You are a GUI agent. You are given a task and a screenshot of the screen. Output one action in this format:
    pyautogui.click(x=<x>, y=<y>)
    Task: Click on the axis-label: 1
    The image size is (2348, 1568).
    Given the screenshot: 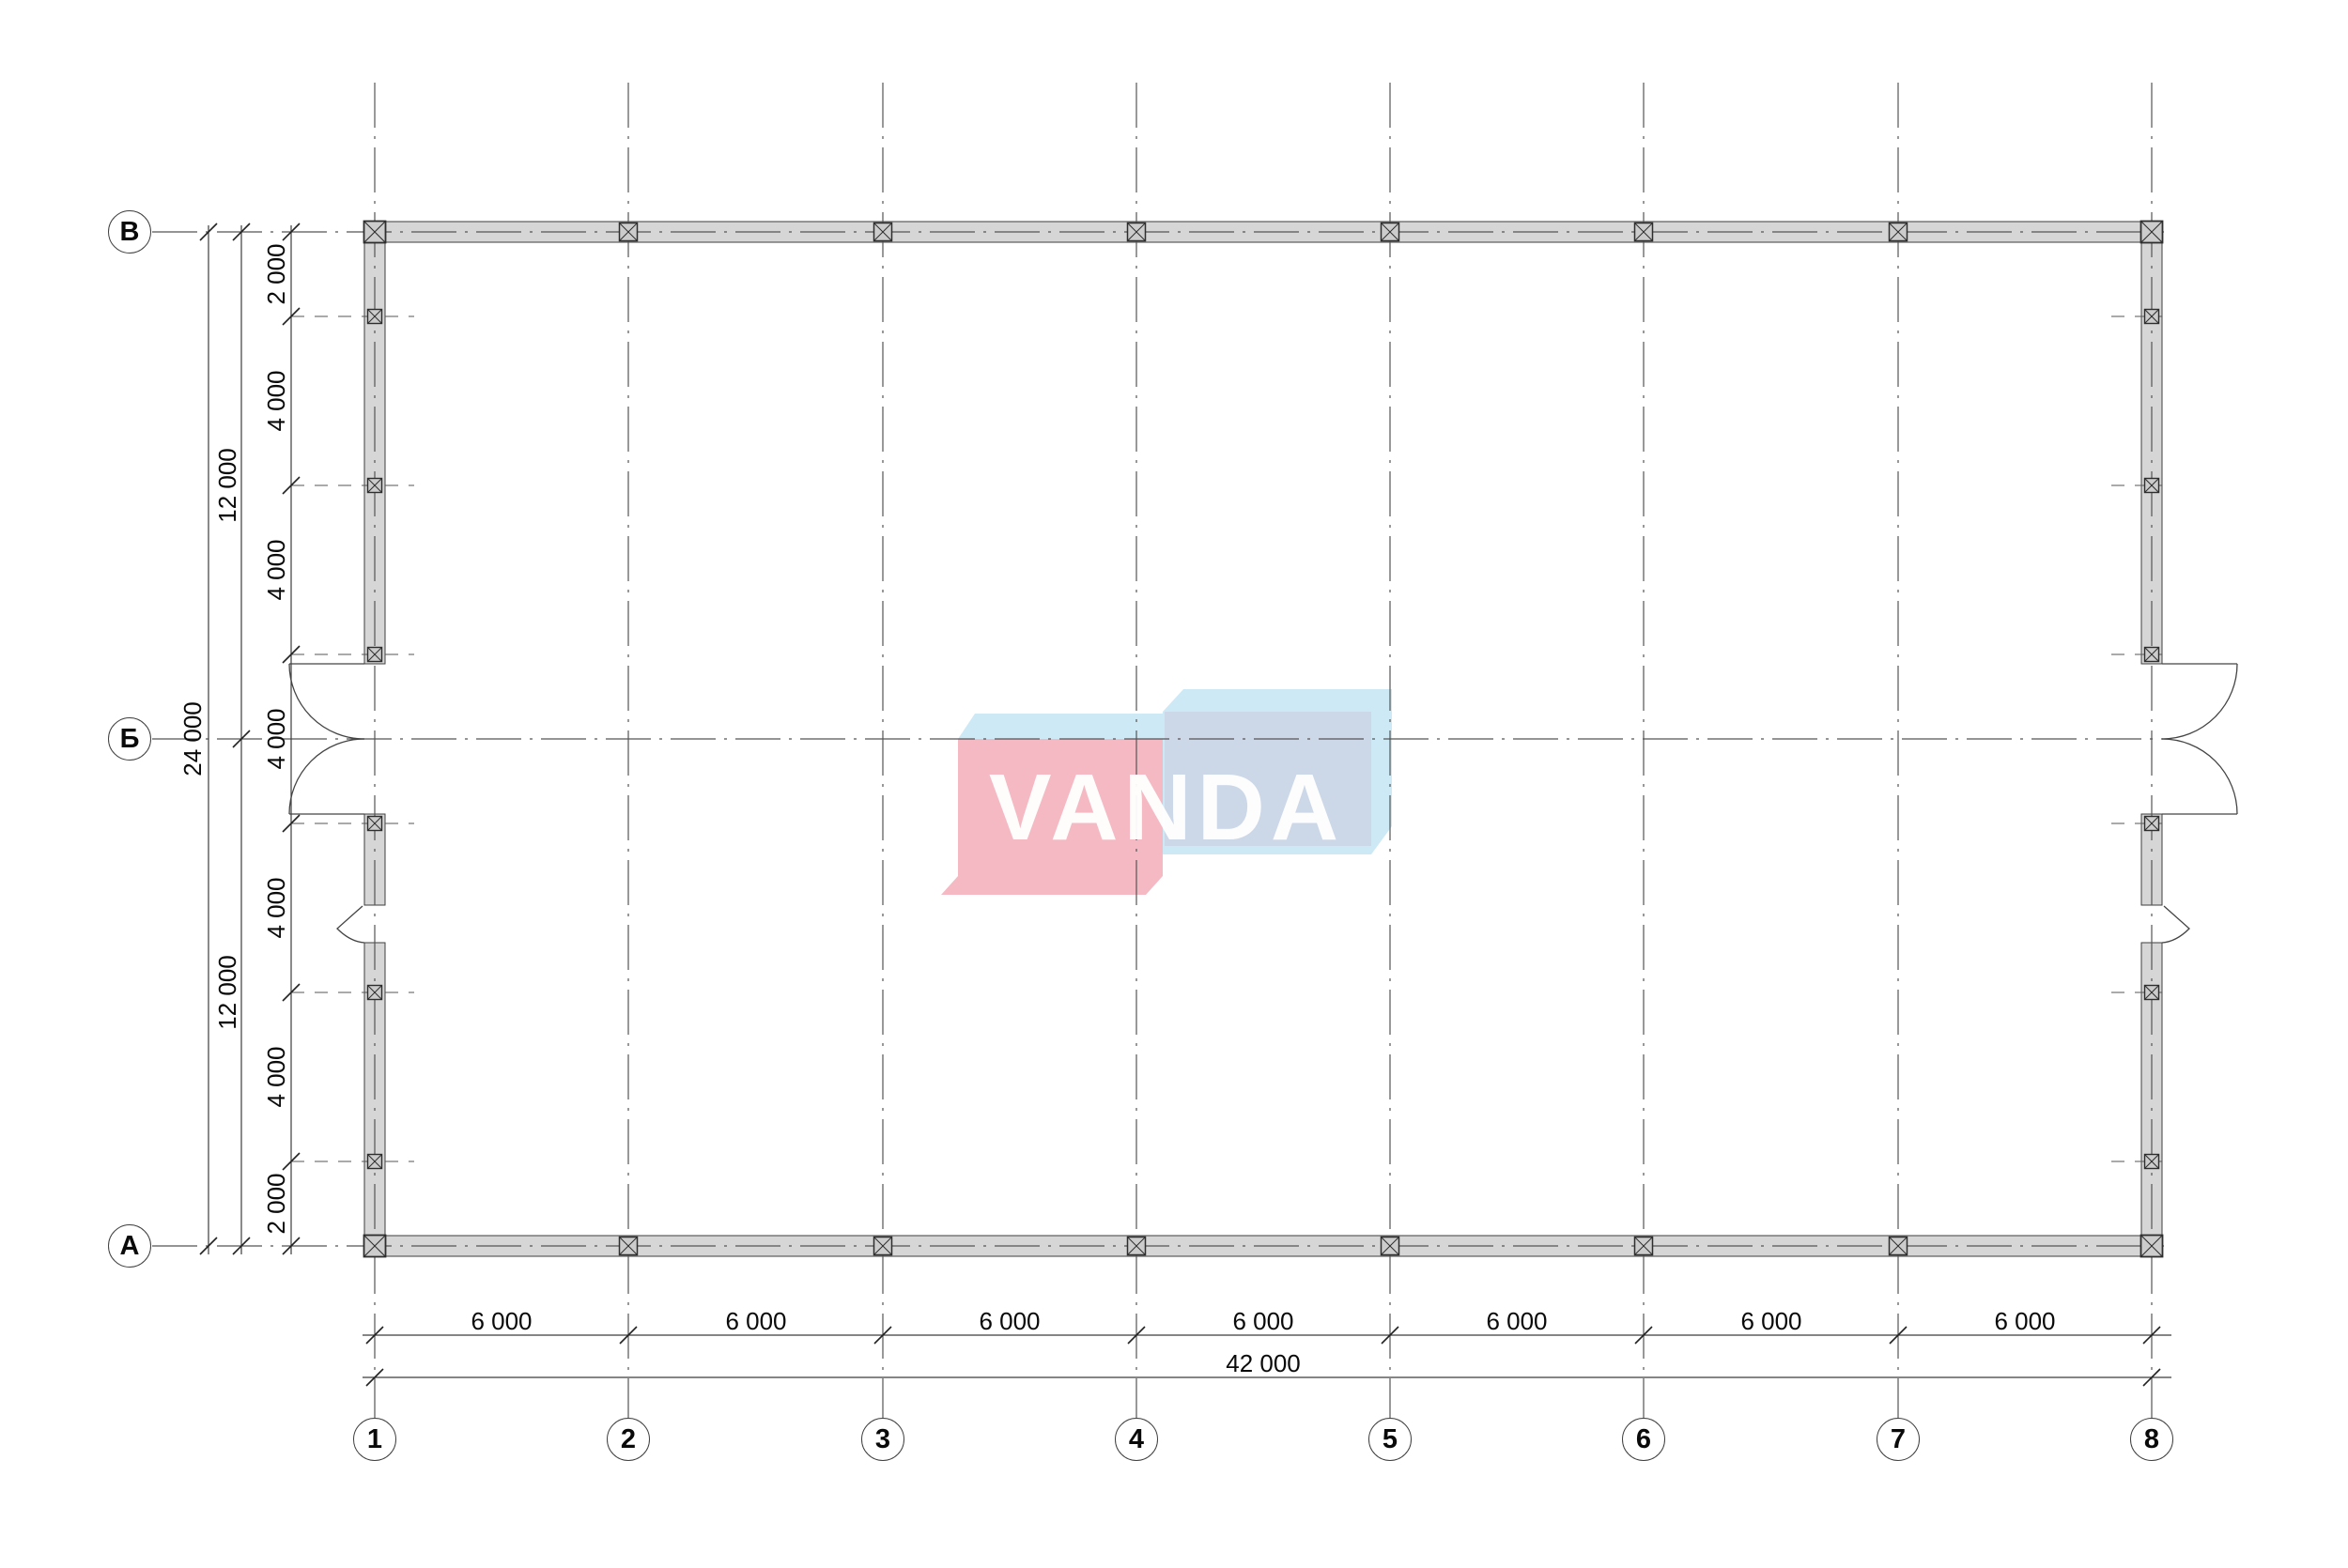 What is the action you would take?
    pyautogui.click(x=374, y=1438)
    